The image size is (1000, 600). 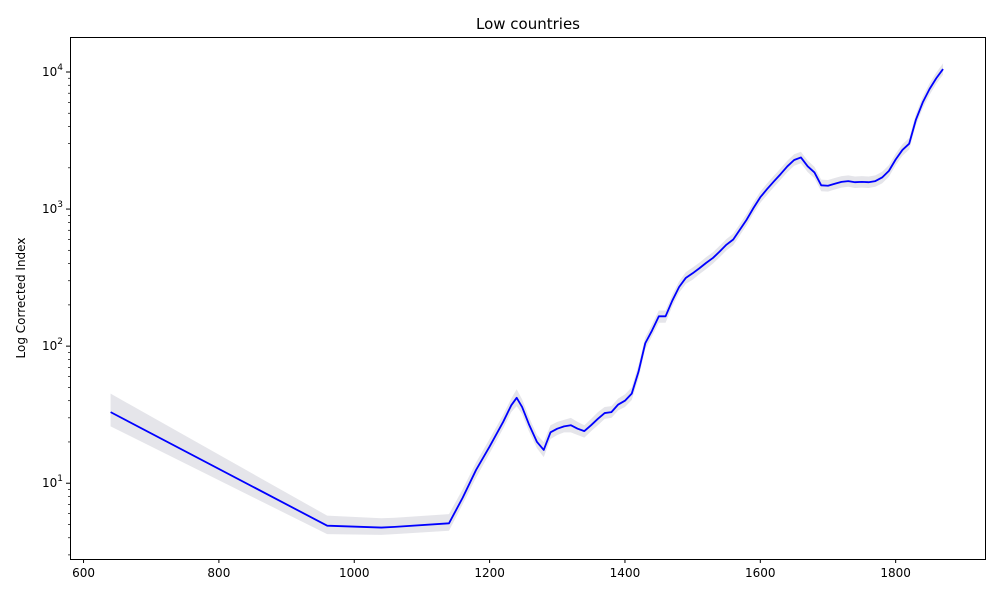 I want to click on y-tick-label: 10³, so click(x=52, y=208).